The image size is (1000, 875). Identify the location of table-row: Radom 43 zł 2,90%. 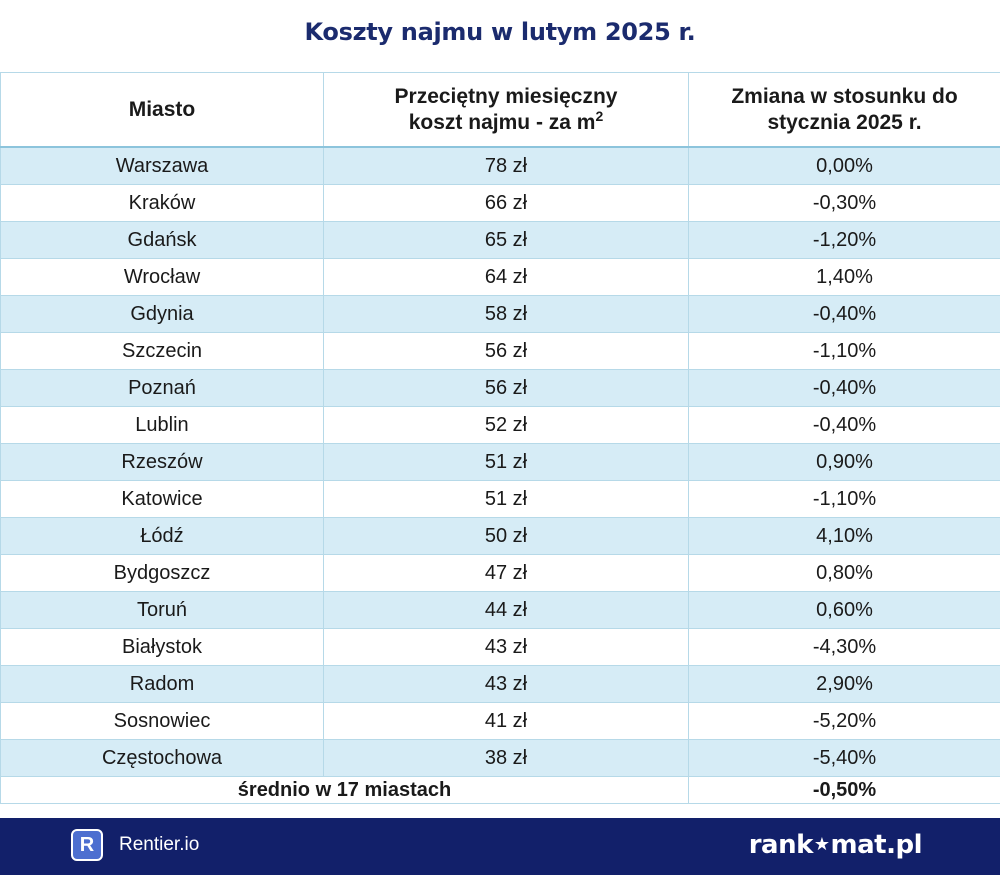
(500, 684).